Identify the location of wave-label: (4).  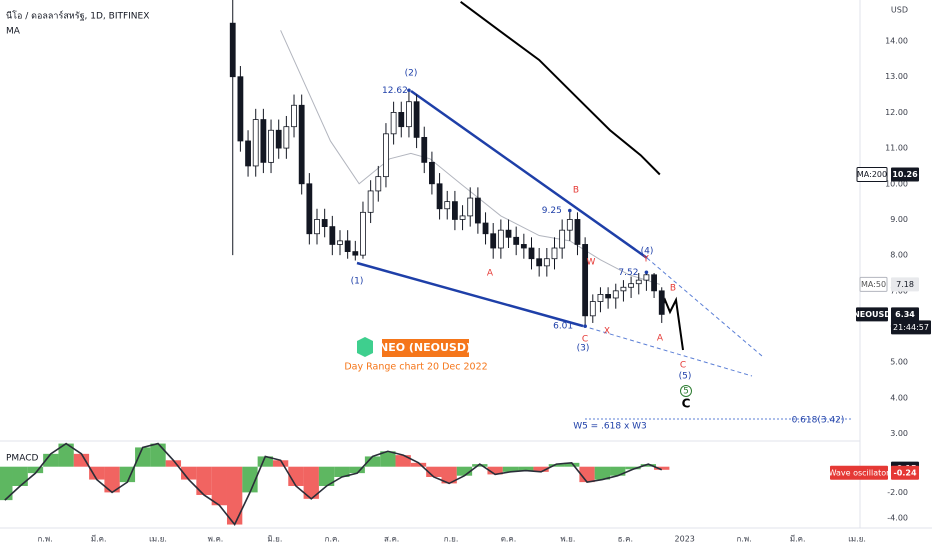
(647, 252).